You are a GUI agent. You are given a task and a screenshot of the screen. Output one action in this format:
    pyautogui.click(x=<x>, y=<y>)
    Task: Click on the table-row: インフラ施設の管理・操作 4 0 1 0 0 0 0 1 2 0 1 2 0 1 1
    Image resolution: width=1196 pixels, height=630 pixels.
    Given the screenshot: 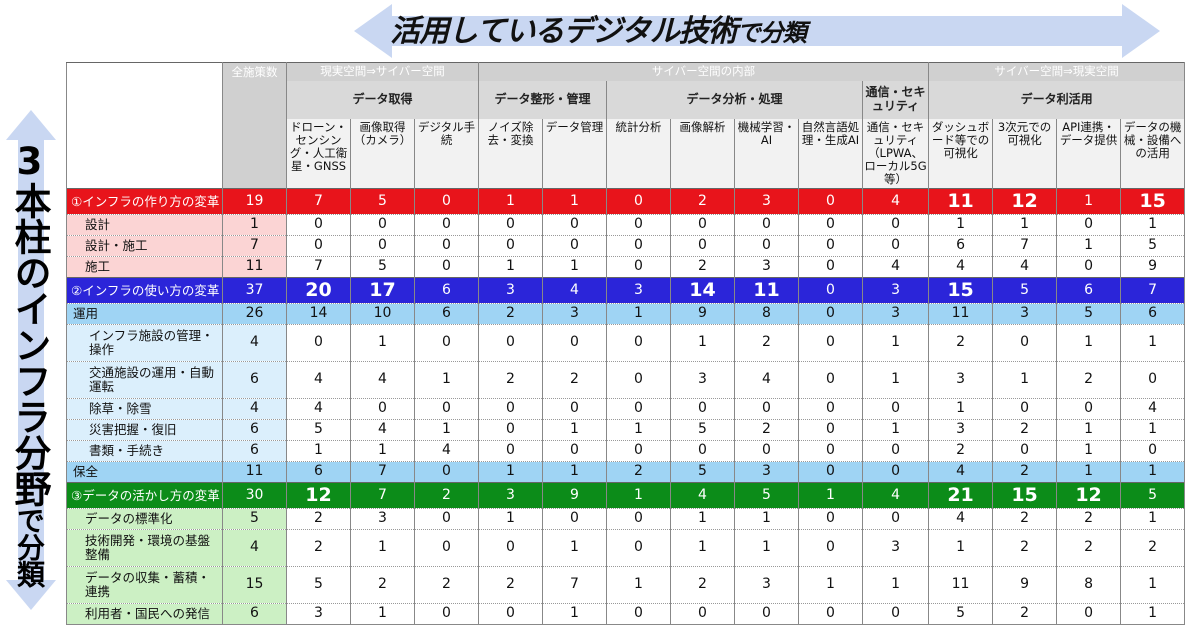 What is the action you would take?
    pyautogui.click(x=626, y=343)
    